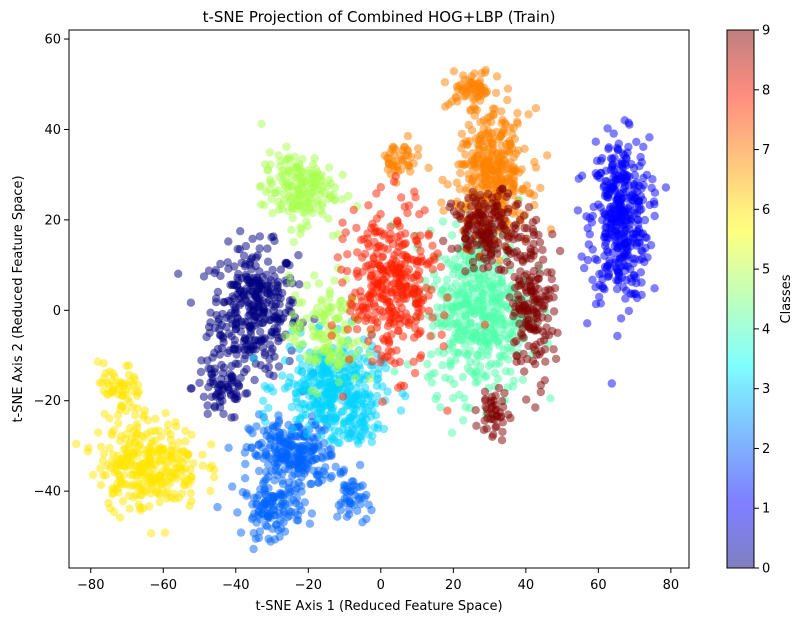  Describe the element at coordinates (762, 300) in the screenshot. I see `colorbar-ticks: 0 1 2 3 4 5 6 7 8 9` at that location.